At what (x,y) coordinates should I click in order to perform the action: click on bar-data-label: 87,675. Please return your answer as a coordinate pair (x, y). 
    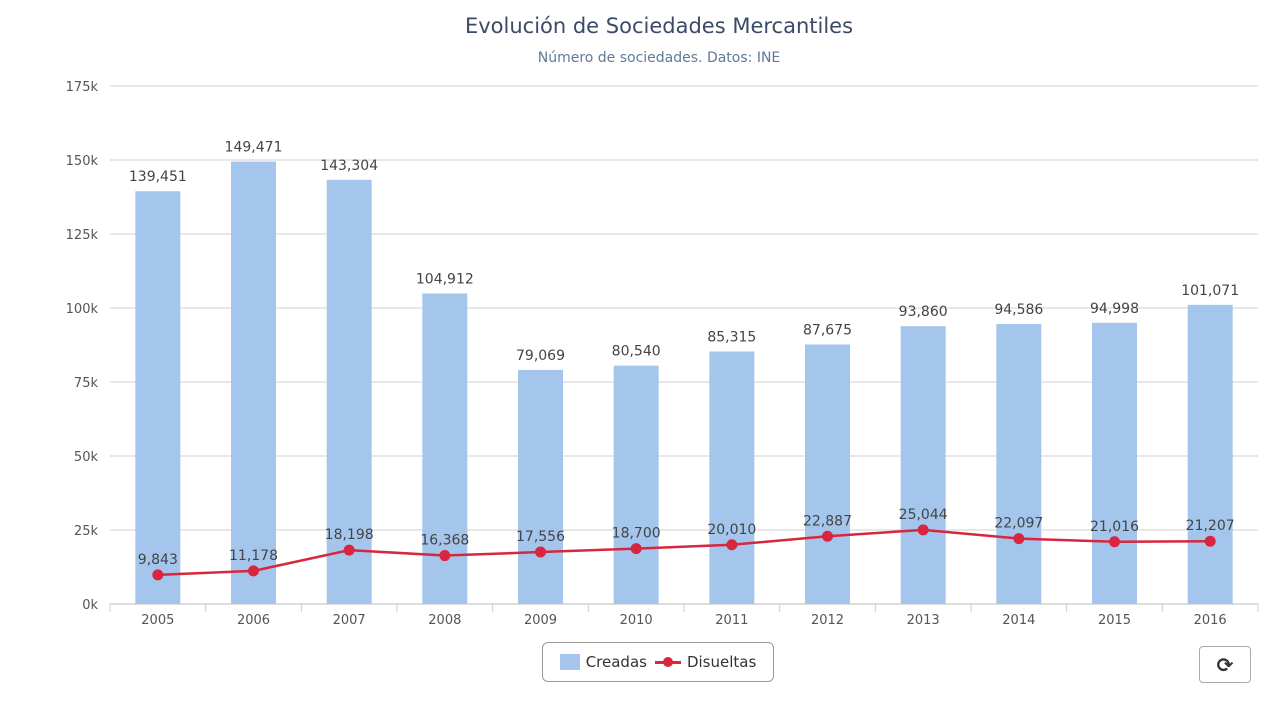
    Looking at the image, I should click on (827, 330).